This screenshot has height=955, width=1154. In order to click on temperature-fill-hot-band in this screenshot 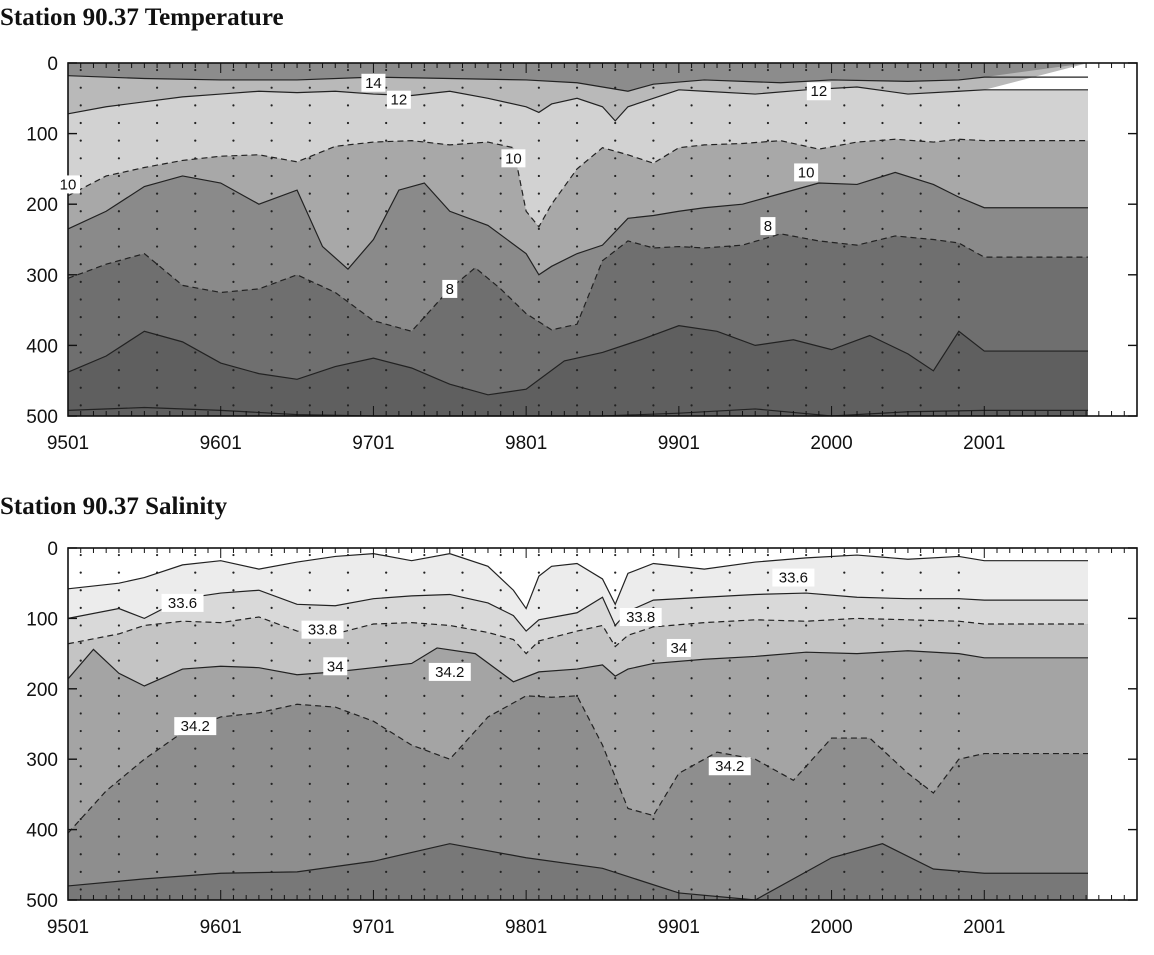, I will do `click(578, 77)`.